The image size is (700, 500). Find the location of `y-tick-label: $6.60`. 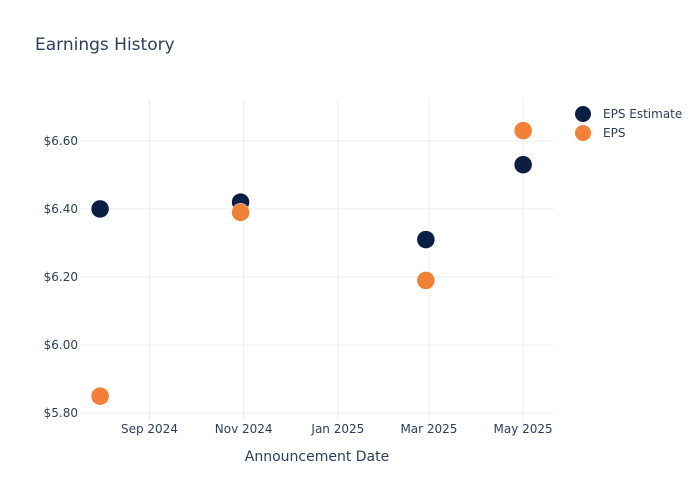

y-tick-label: $6.60 is located at coordinates (61, 141).